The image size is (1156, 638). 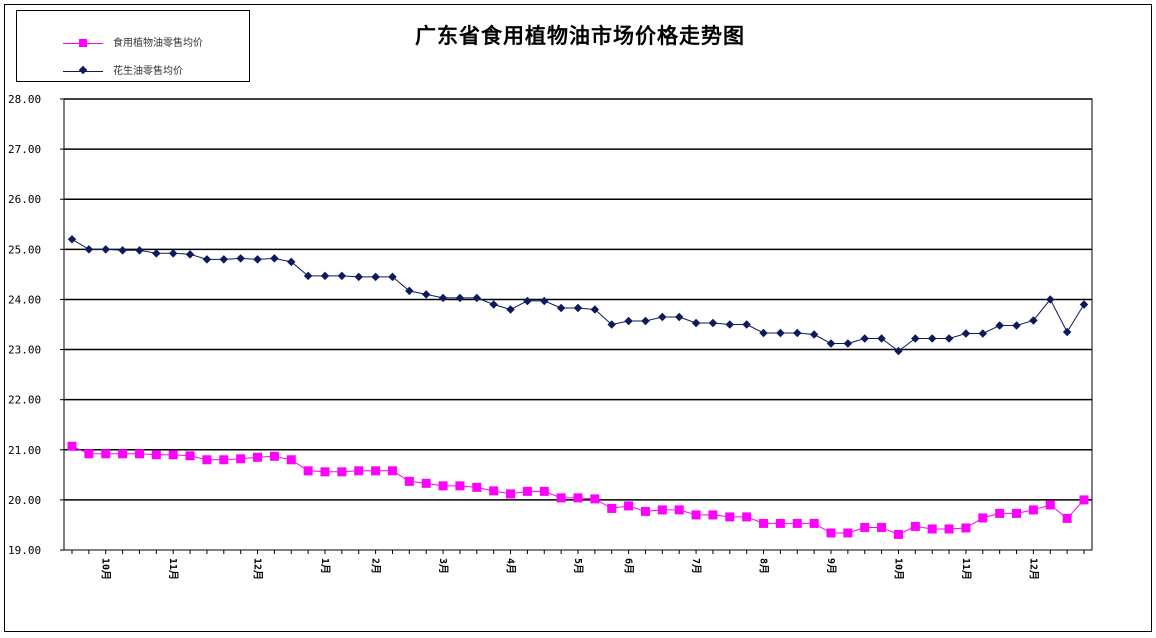 I want to click on x-month-label: 9月, so click(x=831, y=566).